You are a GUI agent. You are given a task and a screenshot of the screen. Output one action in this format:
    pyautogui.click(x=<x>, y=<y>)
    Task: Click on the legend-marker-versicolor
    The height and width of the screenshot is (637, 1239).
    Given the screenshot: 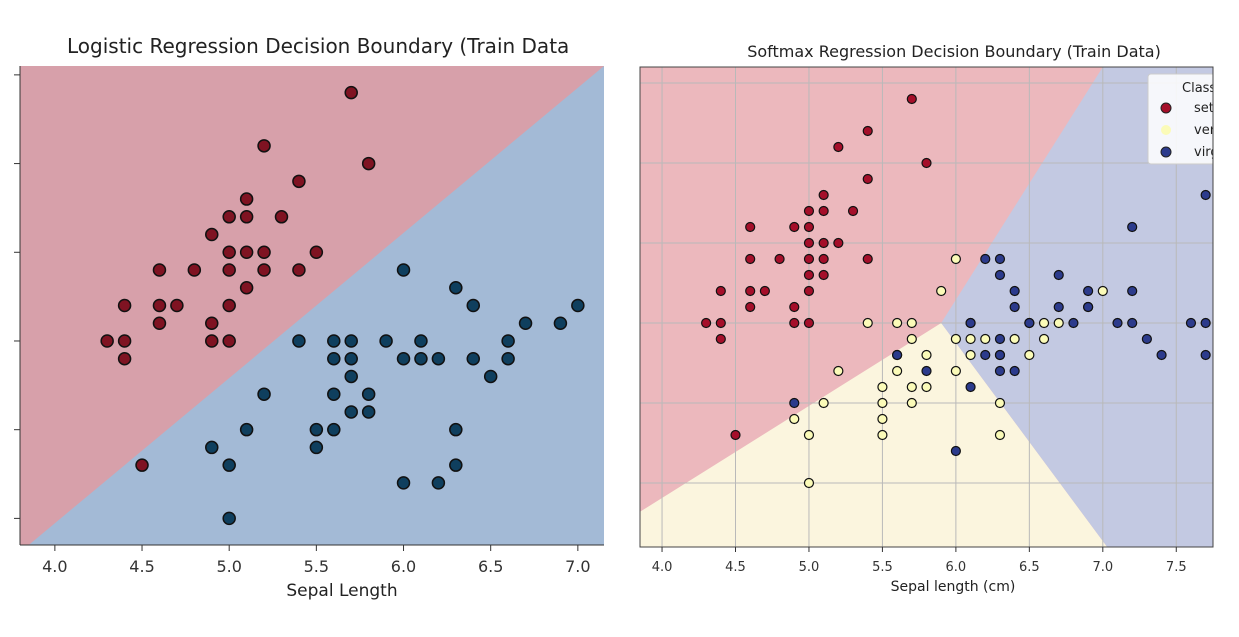 What is the action you would take?
    pyautogui.click(x=1166, y=130)
    